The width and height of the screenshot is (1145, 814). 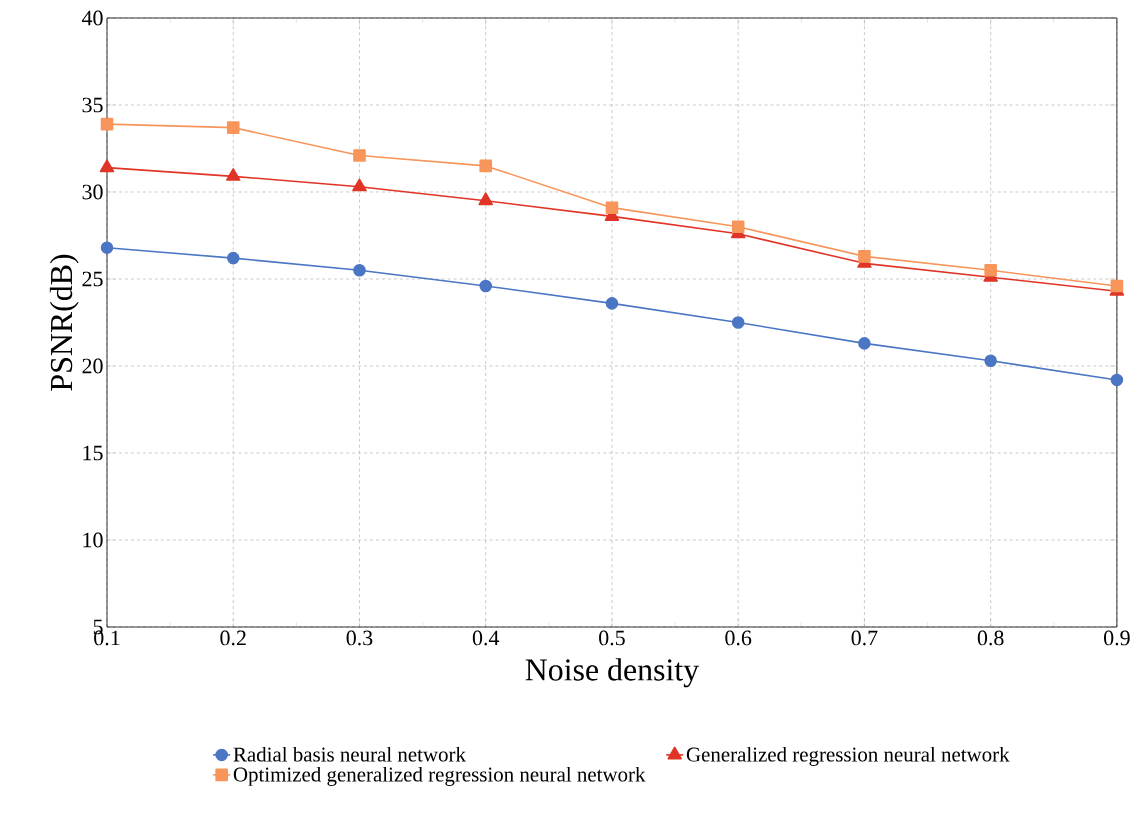 I want to click on y-tick-label: 35, so click(x=92, y=105).